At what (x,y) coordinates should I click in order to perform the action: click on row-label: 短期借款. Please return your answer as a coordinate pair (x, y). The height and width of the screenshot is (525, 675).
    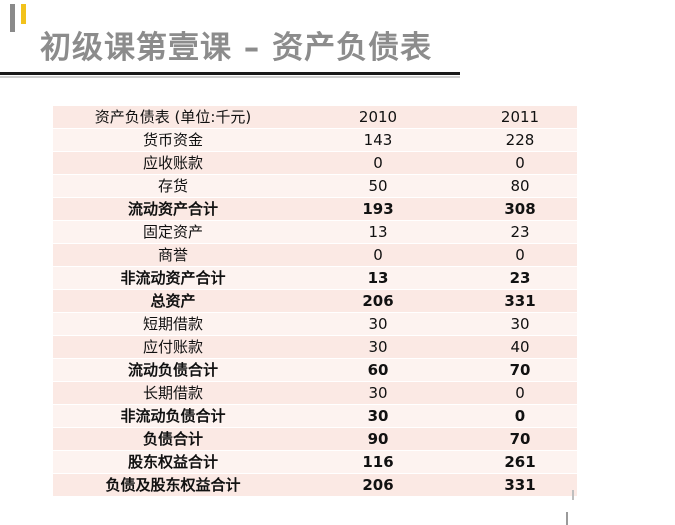
    Looking at the image, I should click on (173, 324).